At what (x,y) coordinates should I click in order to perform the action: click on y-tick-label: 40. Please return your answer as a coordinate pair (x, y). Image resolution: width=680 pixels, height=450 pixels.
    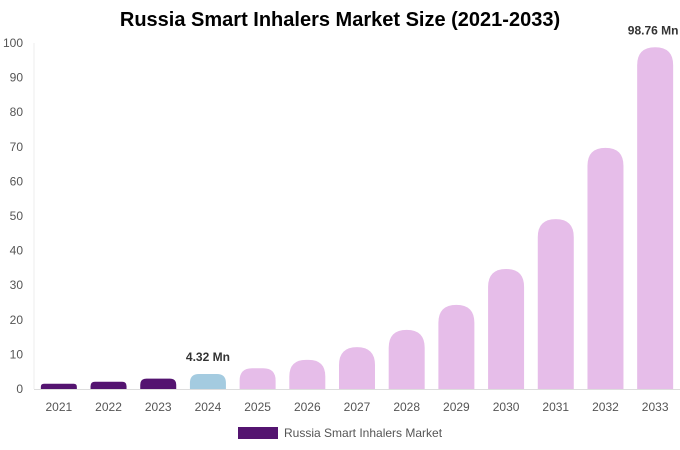
    Looking at the image, I should click on (17, 251).